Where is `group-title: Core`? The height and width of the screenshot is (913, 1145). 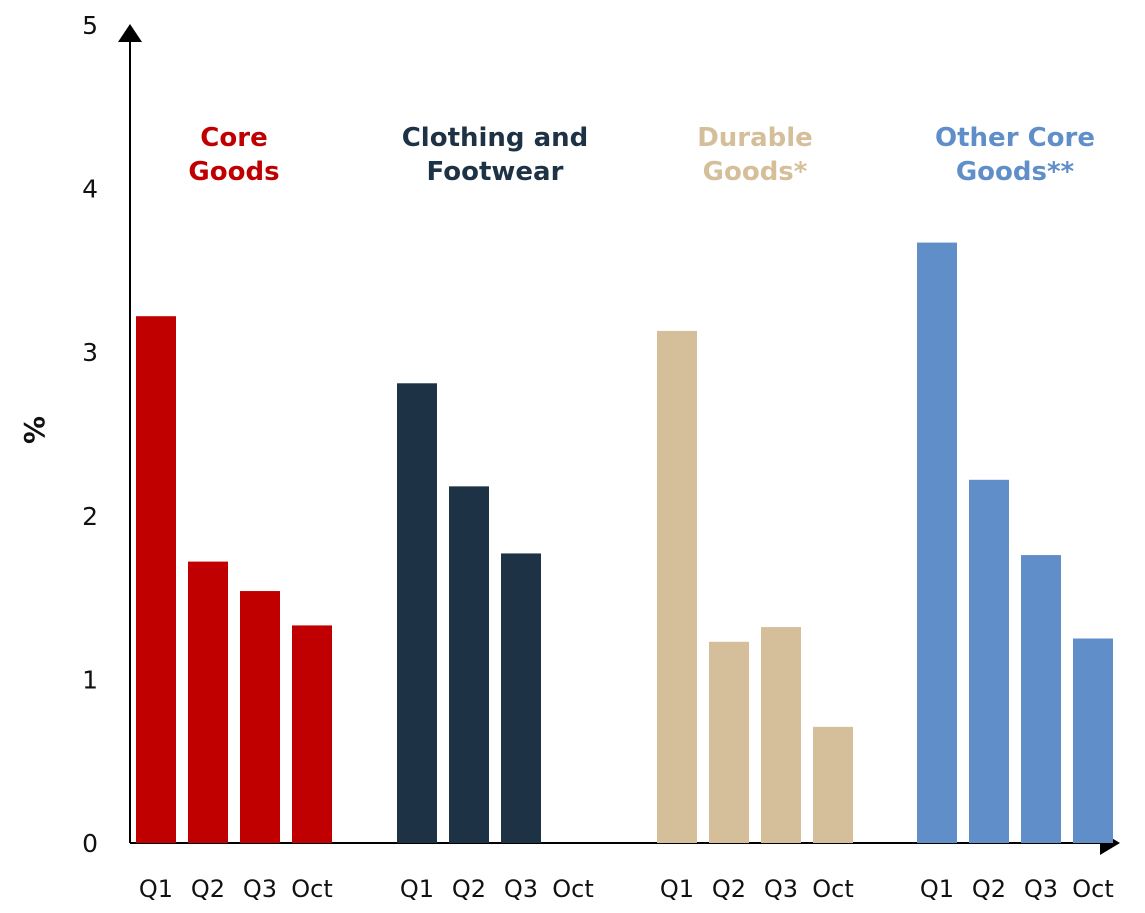 group-title: Core is located at coordinates (233, 138).